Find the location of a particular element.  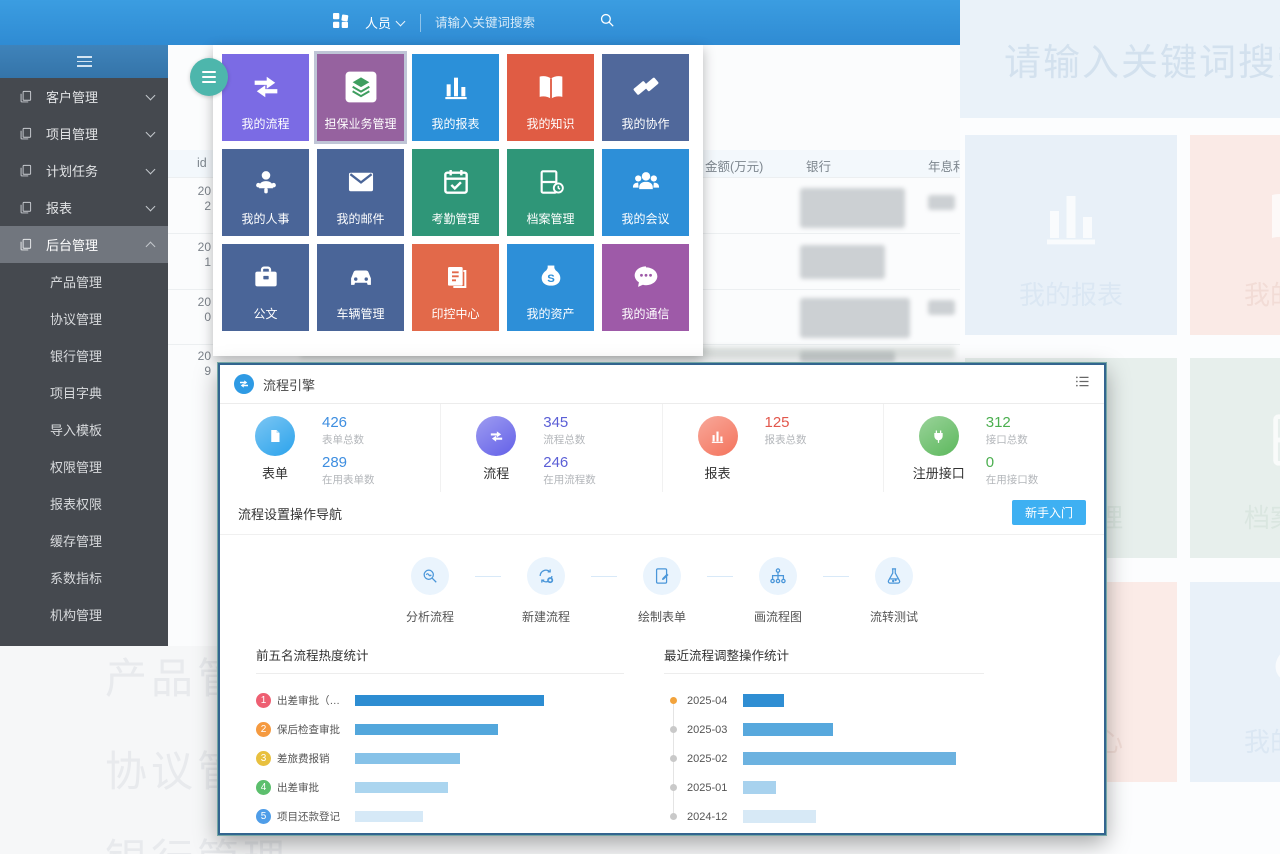

calendar-check-icon is located at coordinates (456, 182).